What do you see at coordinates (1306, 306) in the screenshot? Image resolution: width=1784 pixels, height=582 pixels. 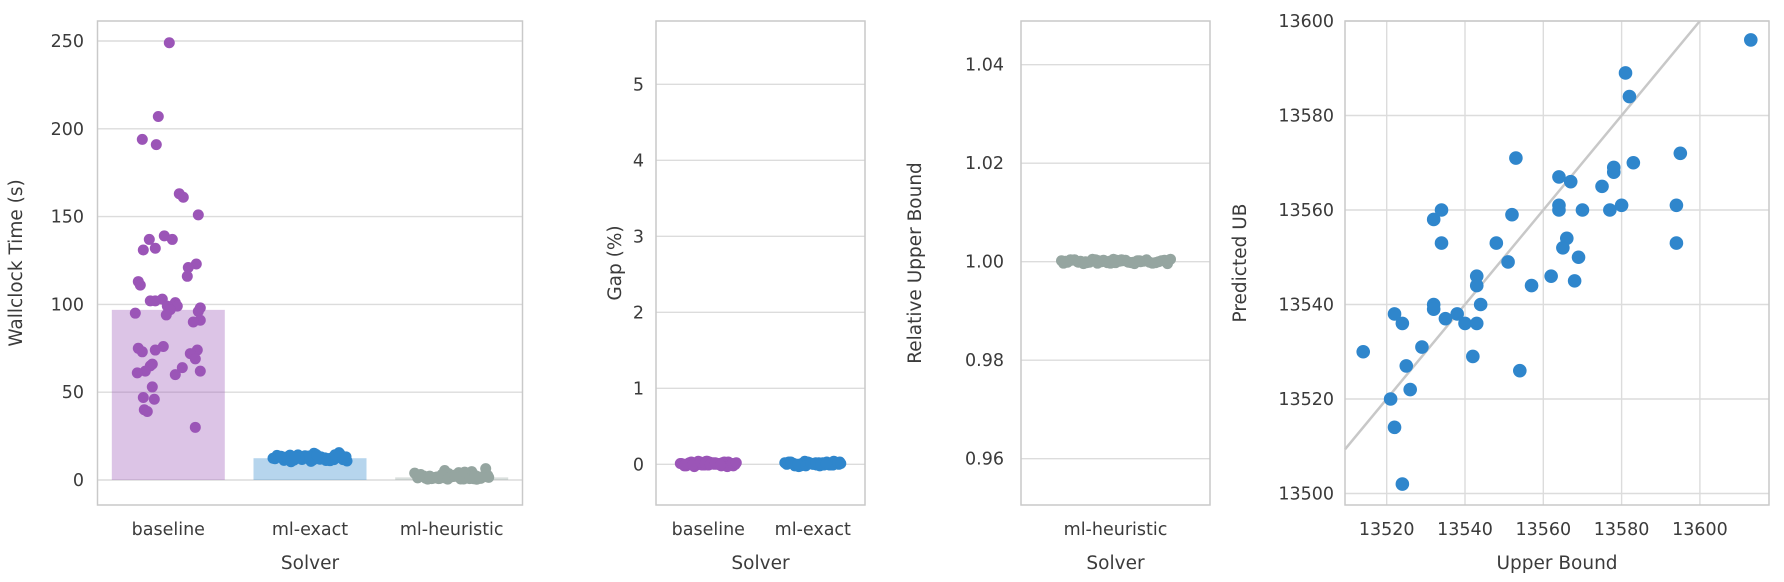 I see `y-tick-label: 13540` at bounding box center [1306, 306].